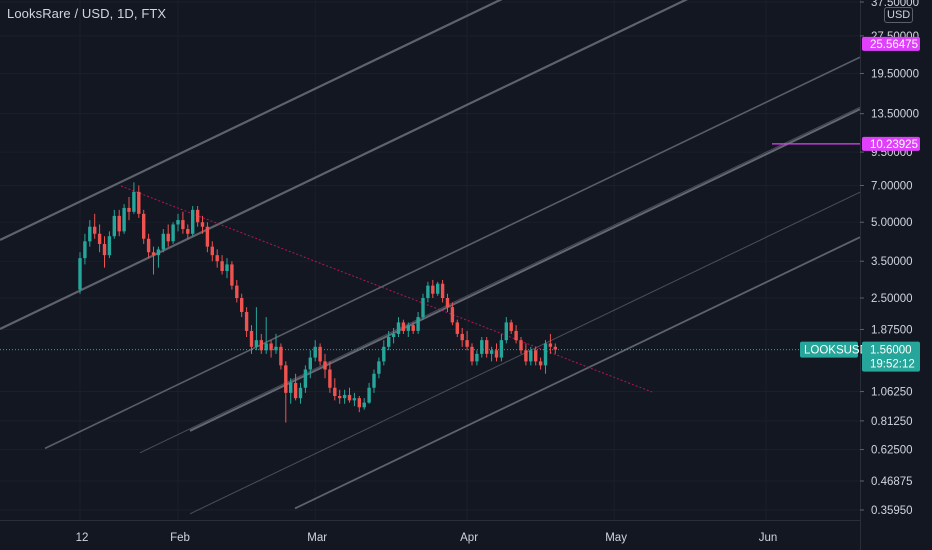 The width and height of the screenshot is (932, 550). I want to click on y-tick-label: 0.46875, so click(892, 482).